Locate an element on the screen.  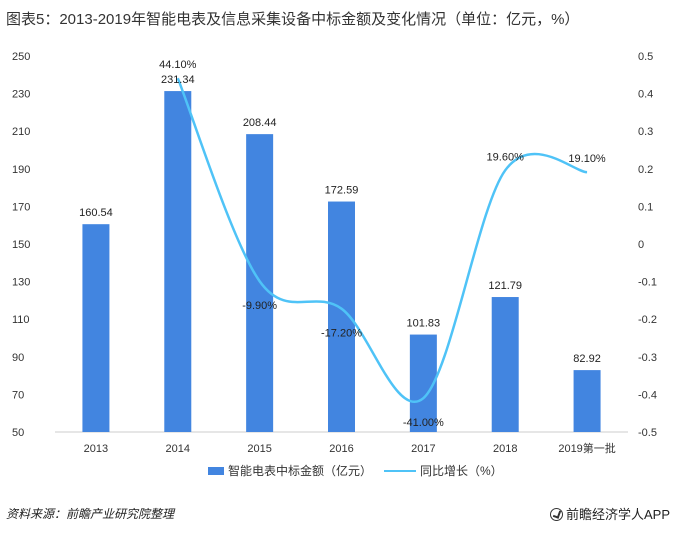
bar-value-label: 160.54 is located at coordinates (96, 213).